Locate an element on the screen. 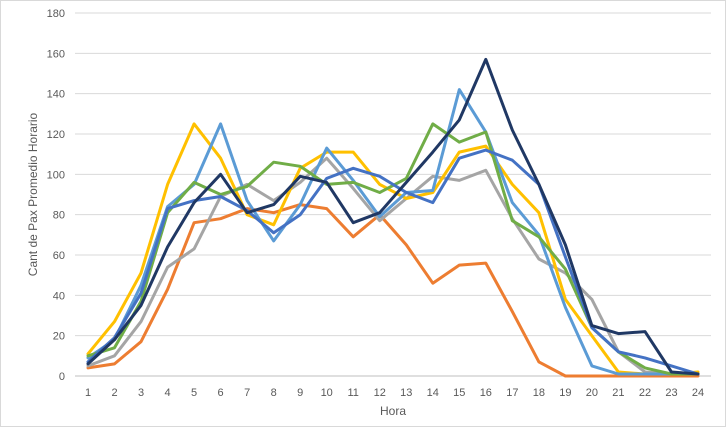 This screenshot has height=427, width=726. x-tick-label: 1 is located at coordinates (88, 393).